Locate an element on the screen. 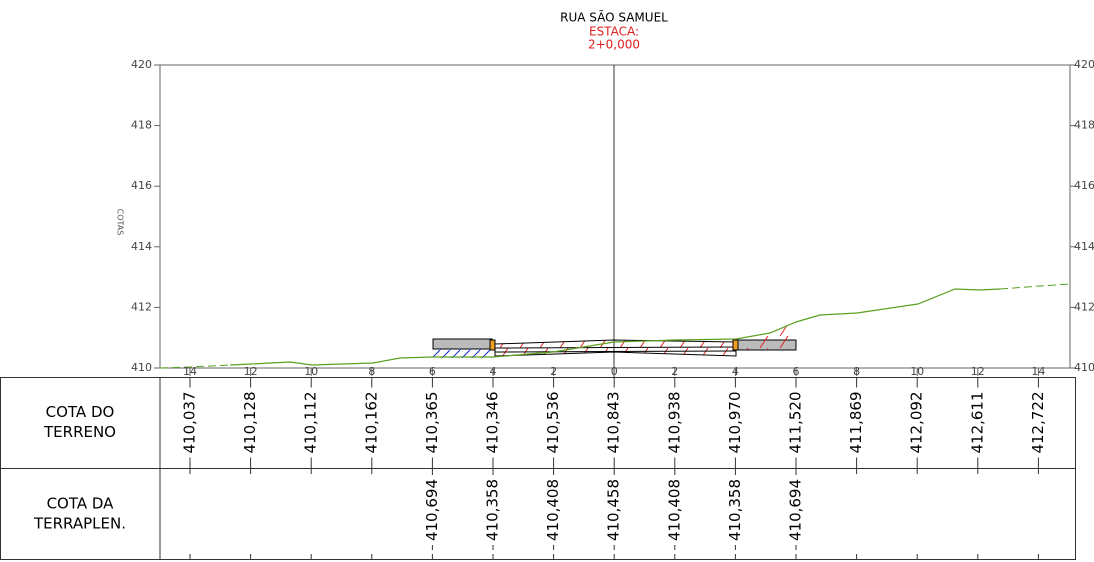 The height and width of the screenshot is (562, 1094). row-label: COTA DO is located at coordinates (80, 412).